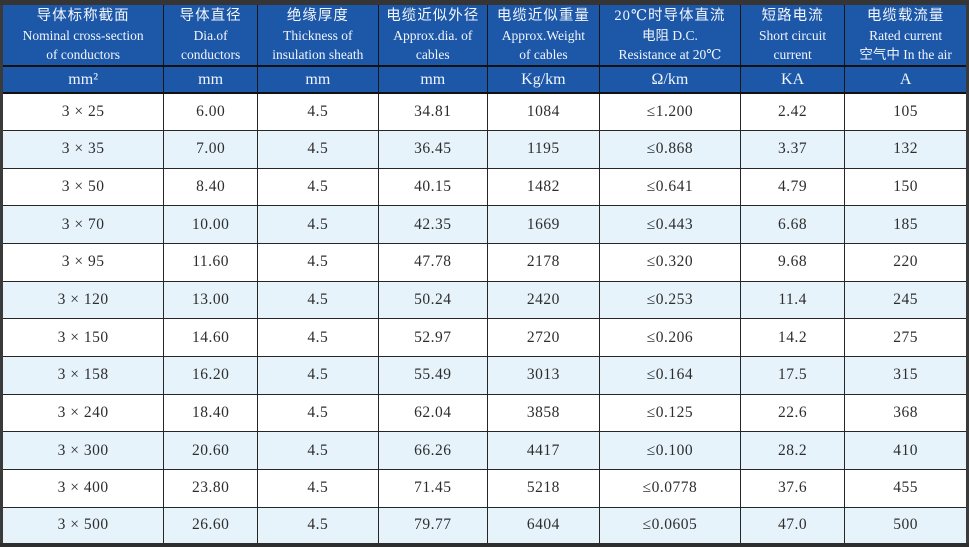  What do you see at coordinates (432, 54) in the screenshot?
I see `col-header-approx-dia-line: cables` at bounding box center [432, 54].